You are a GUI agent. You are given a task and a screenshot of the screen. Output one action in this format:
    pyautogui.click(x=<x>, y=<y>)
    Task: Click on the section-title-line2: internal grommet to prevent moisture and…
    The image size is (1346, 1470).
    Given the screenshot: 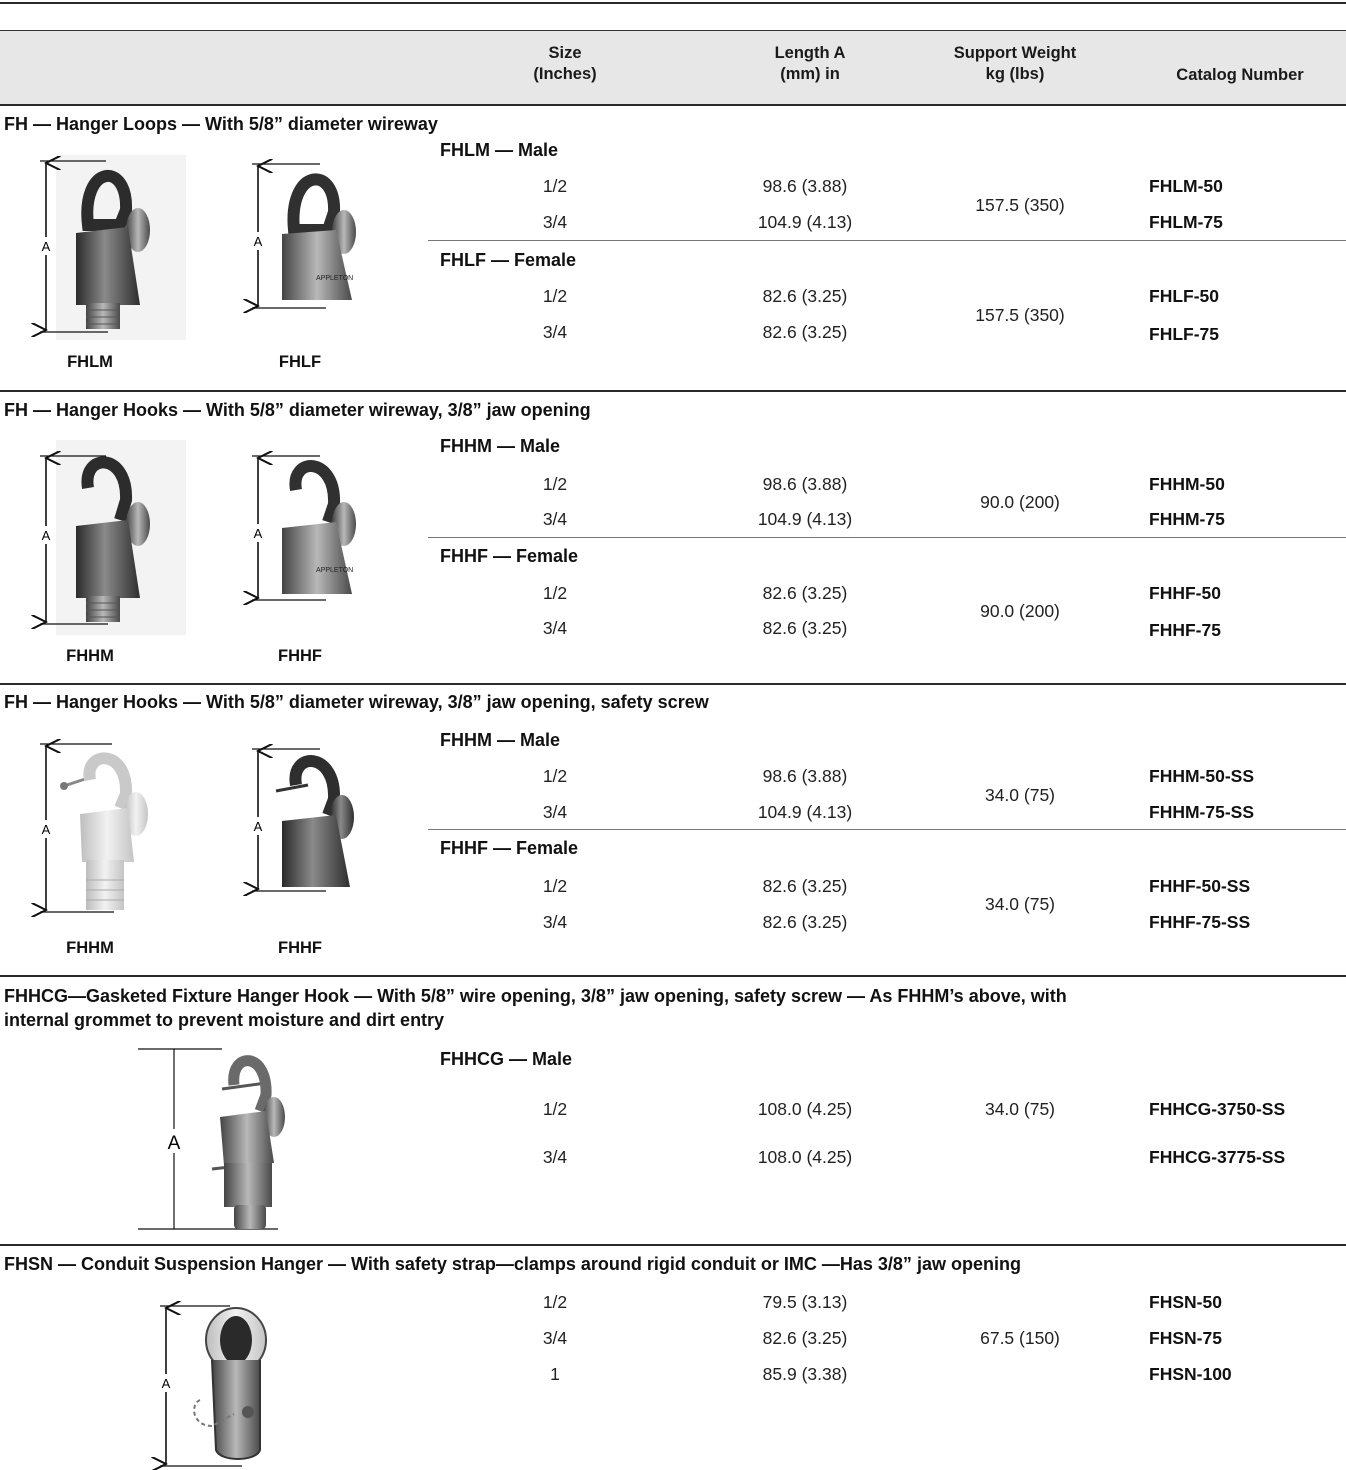 What is the action you would take?
    pyautogui.click(x=224, y=1020)
    